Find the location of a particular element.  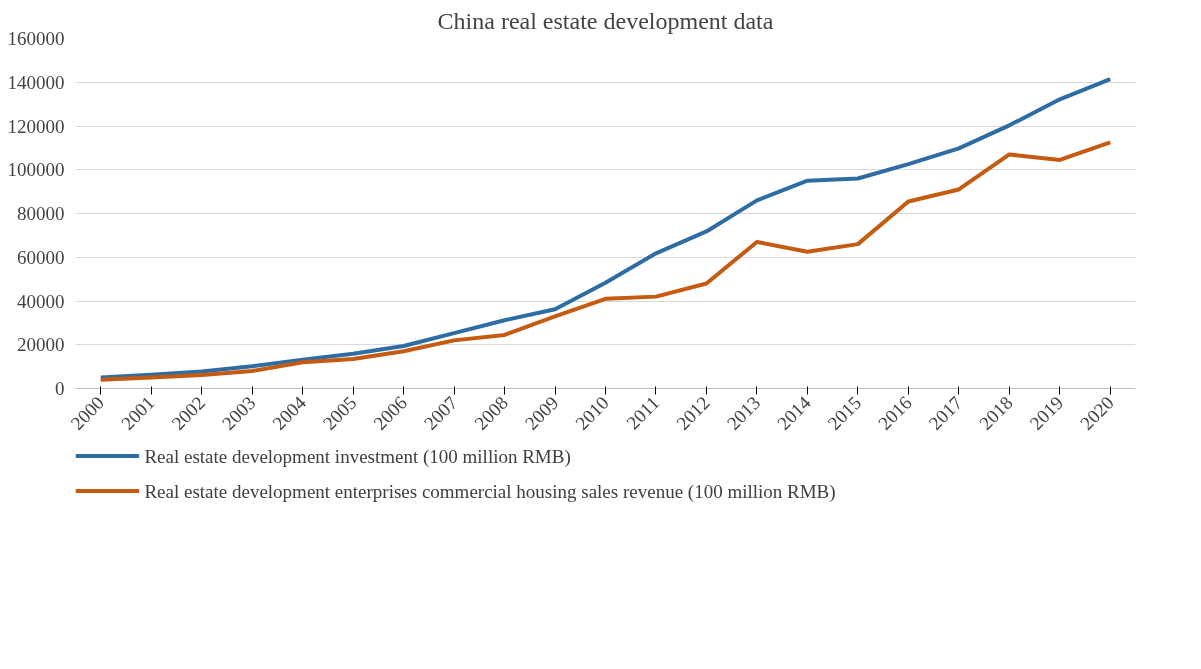

y-tick-label: 0 is located at coordinates (60, 388).